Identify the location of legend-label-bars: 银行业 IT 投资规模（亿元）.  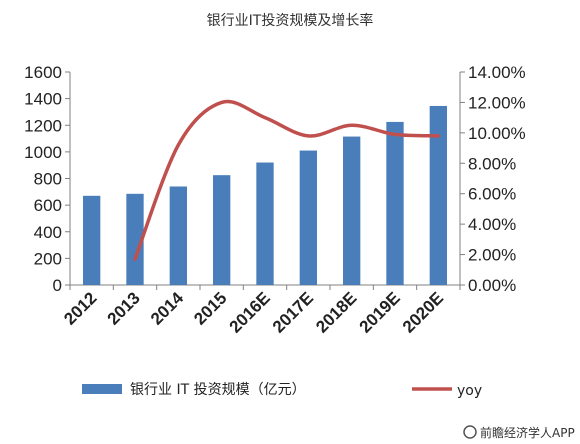
(218, 390).